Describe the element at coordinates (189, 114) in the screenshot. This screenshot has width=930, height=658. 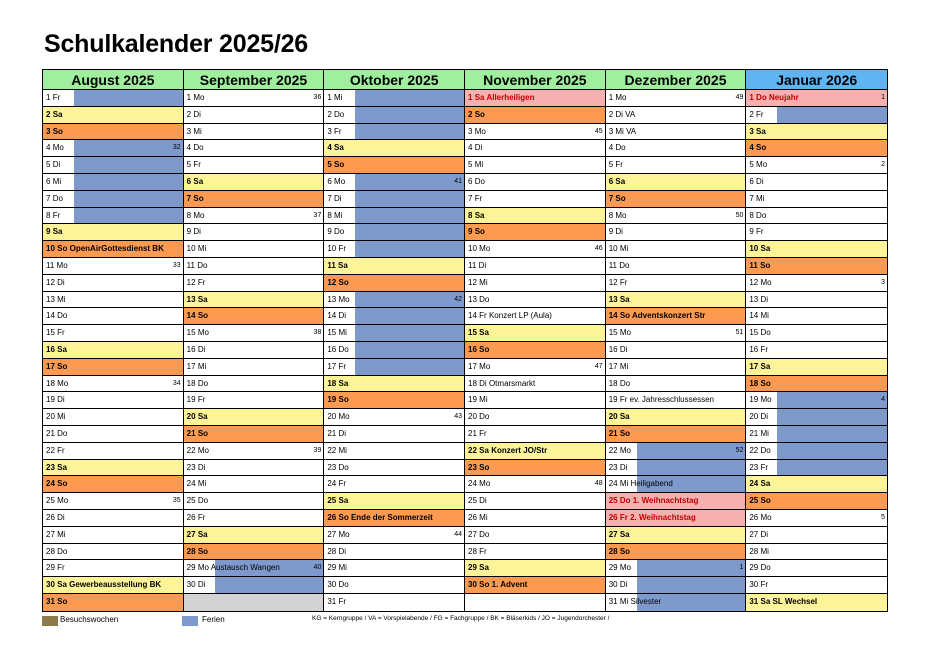
I see `day-number: 2` at that location.